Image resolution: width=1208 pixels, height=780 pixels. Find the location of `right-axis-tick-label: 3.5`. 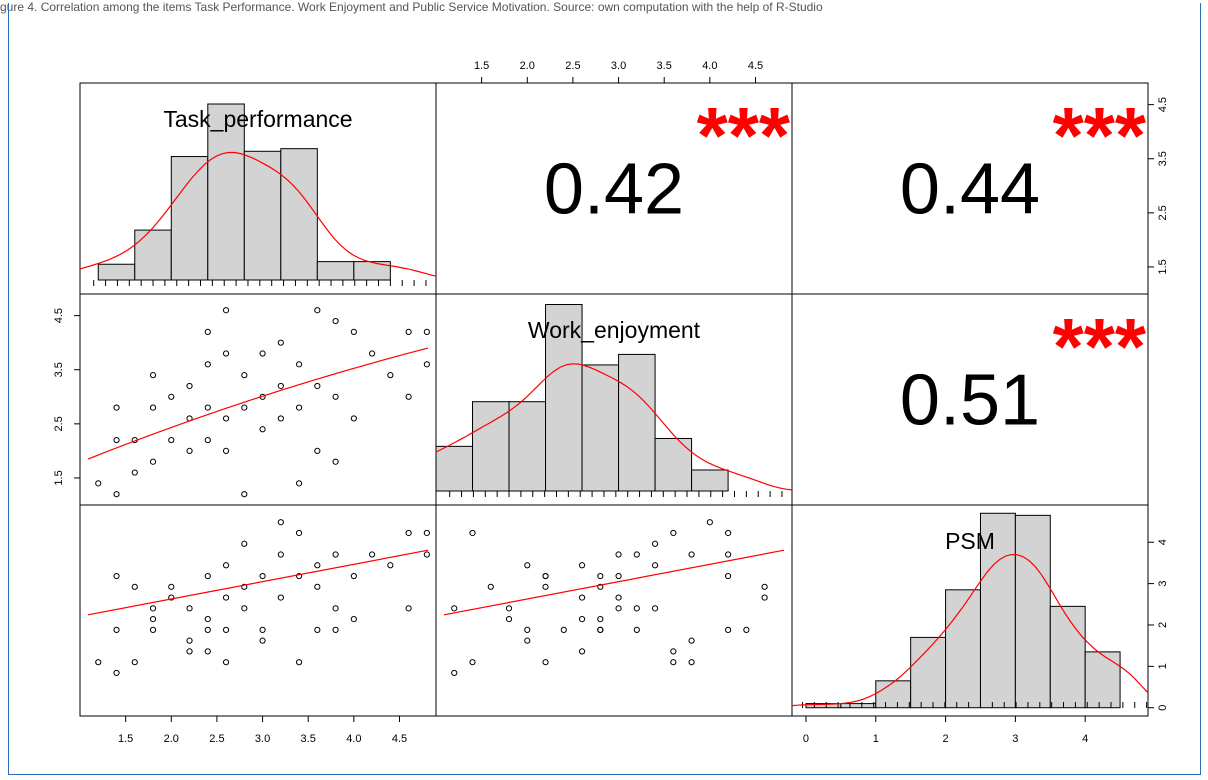

right-axis-tick-label: 3.5 is located at coordinates (1163, 158).